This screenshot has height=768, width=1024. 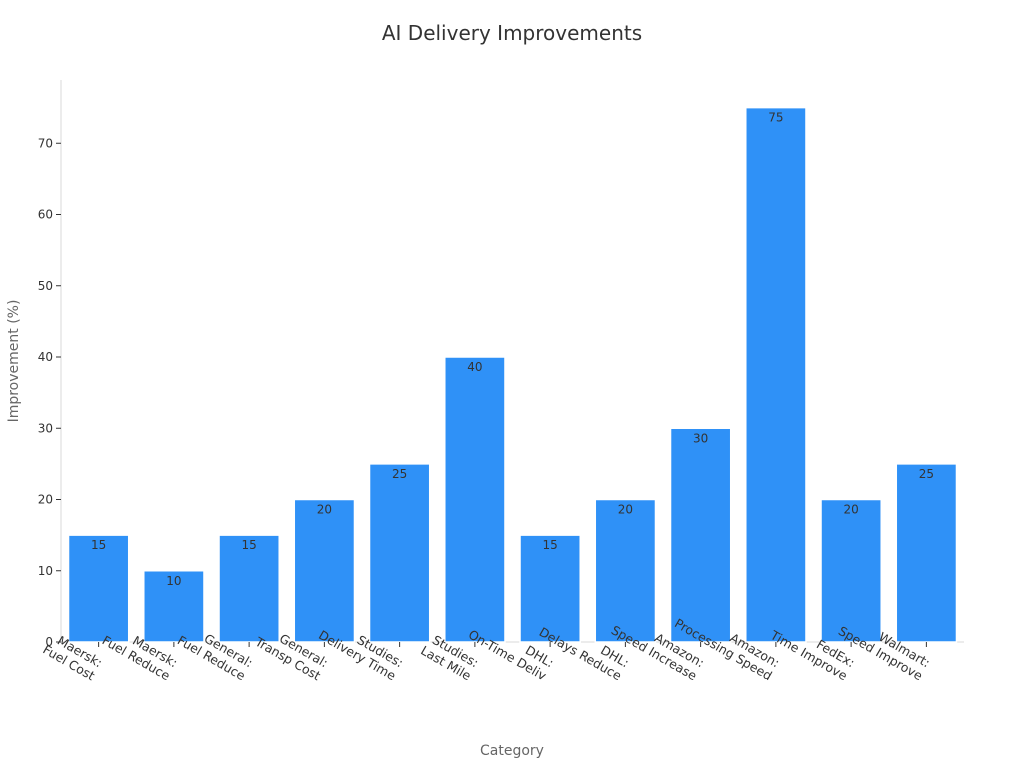 What do you see at coordinates (512, 33) in the screenshot?
I see `chart-title: AI Delivery Improvements` at bounding box center [512, 33].